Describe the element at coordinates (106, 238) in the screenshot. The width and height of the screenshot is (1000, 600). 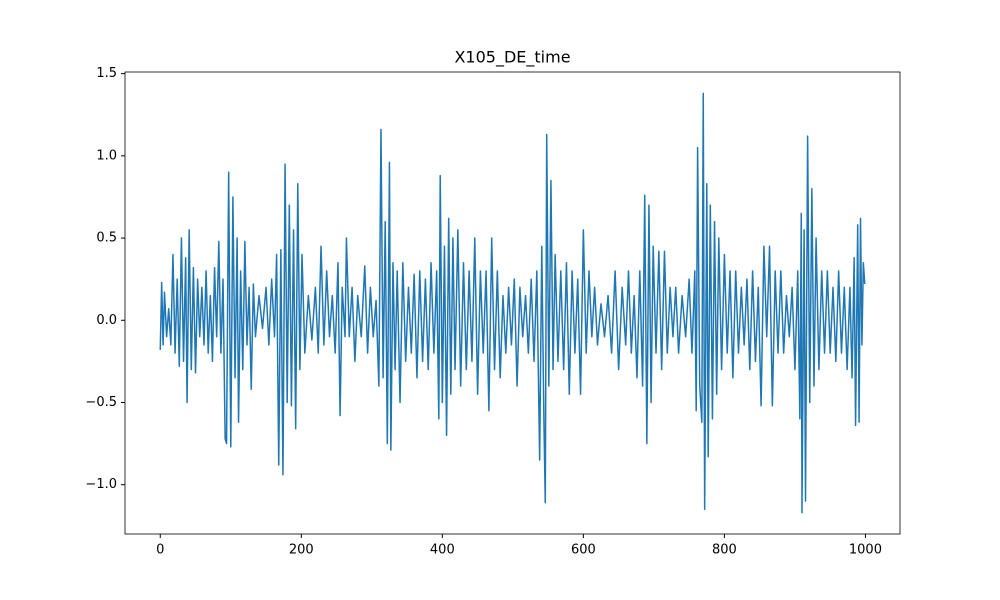
I see `y-tick-label: 0.5` at that location.